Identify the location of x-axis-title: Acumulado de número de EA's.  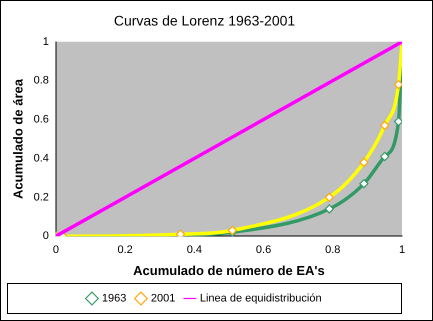
(229, 270).